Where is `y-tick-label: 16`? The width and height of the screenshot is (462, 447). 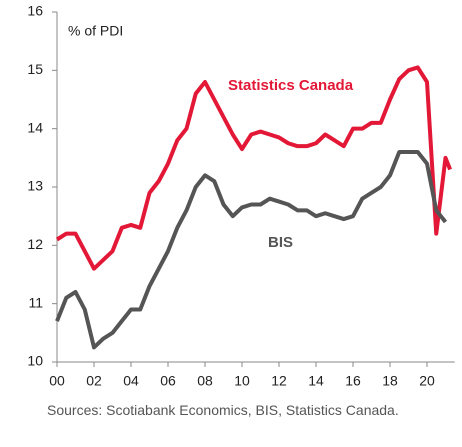
y-tick-label: 16 is located at coordinates (35, 11).